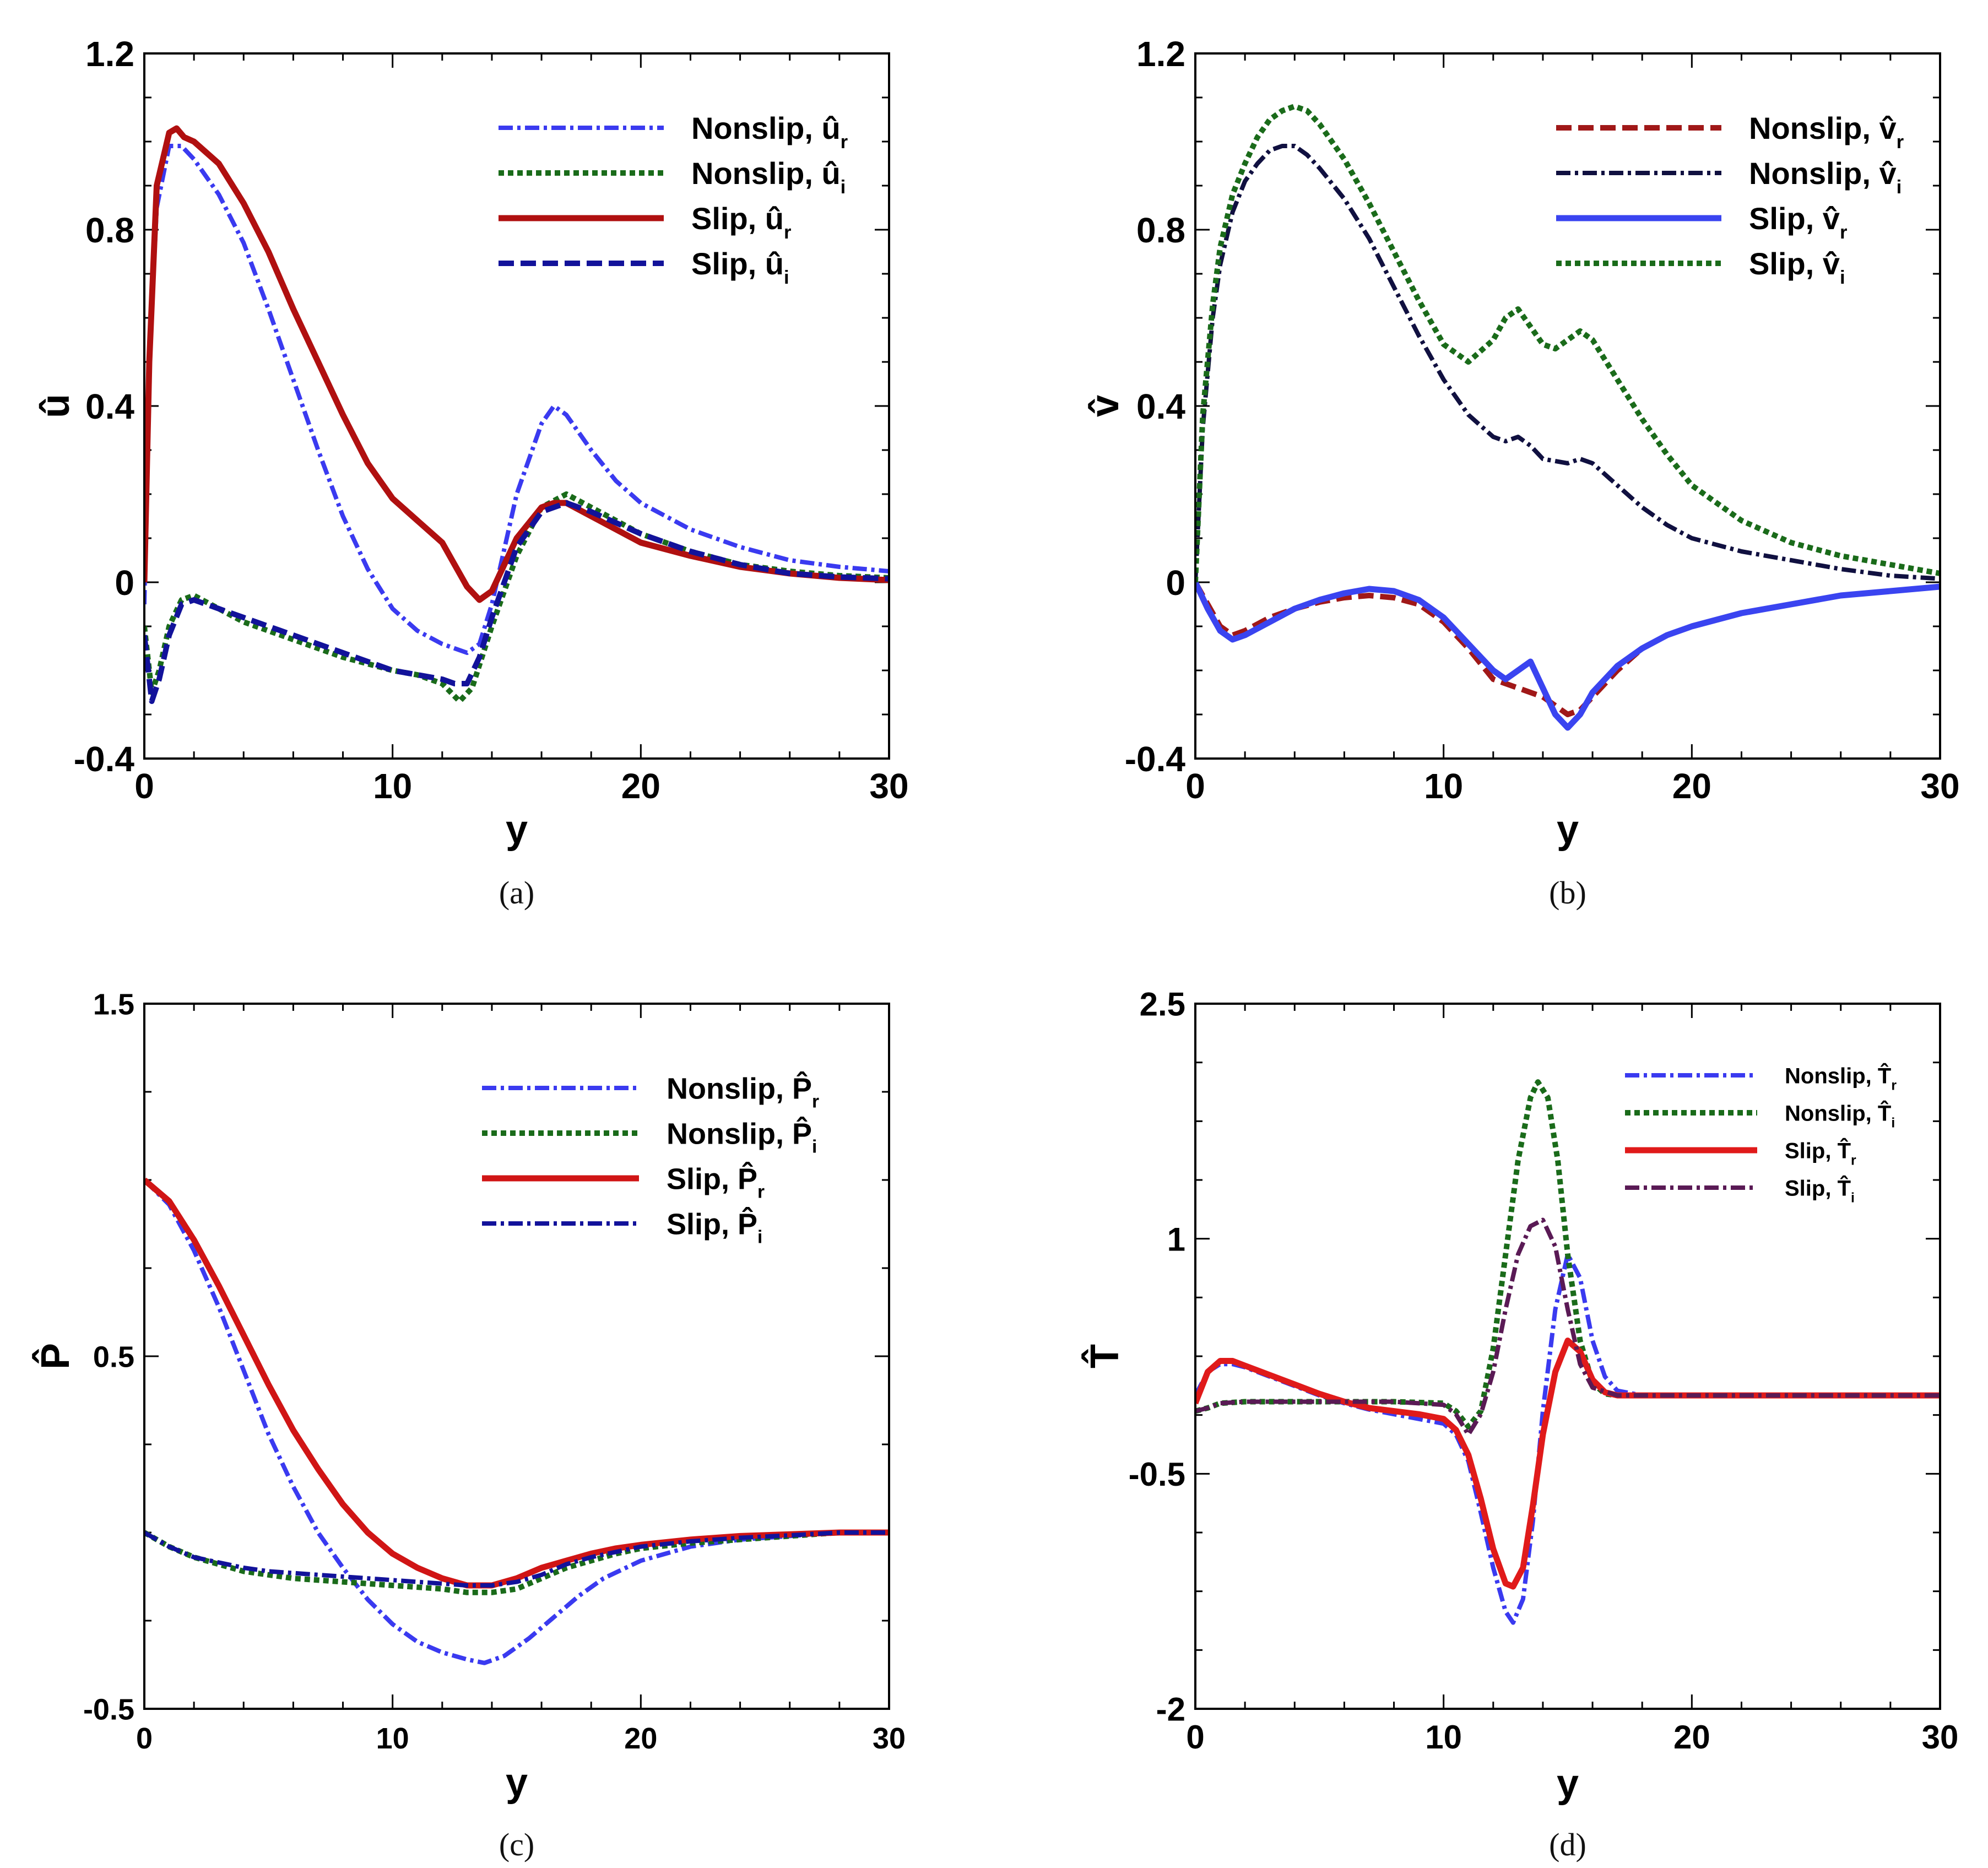 The width and height of the screenshot is (1988, 1868). I want to click on legend-label: Nonslip, v̂r, so click(1827, 132).